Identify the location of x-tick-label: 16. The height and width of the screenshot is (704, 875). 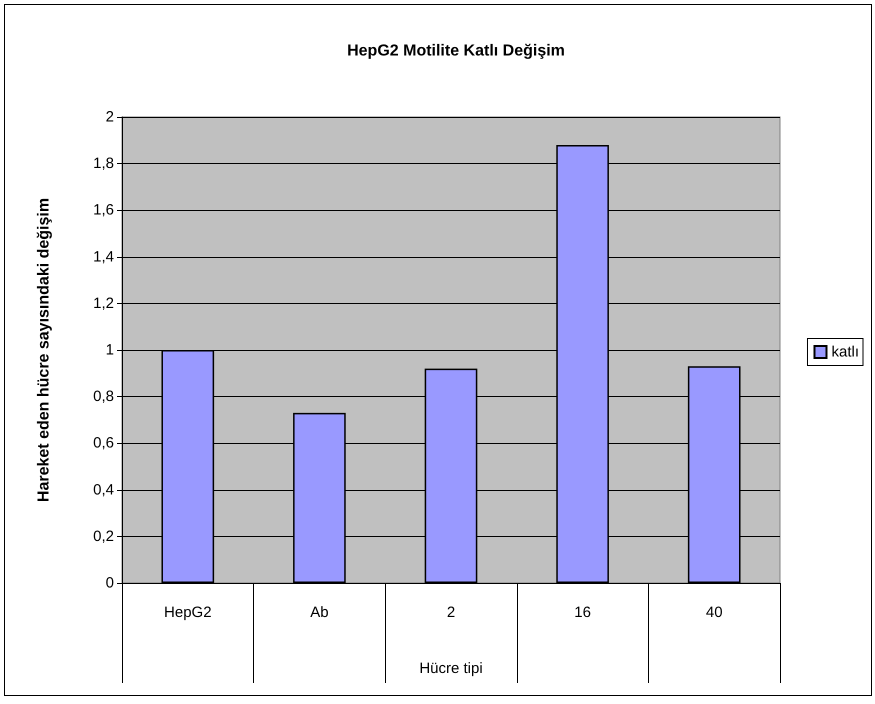
(582, 612).